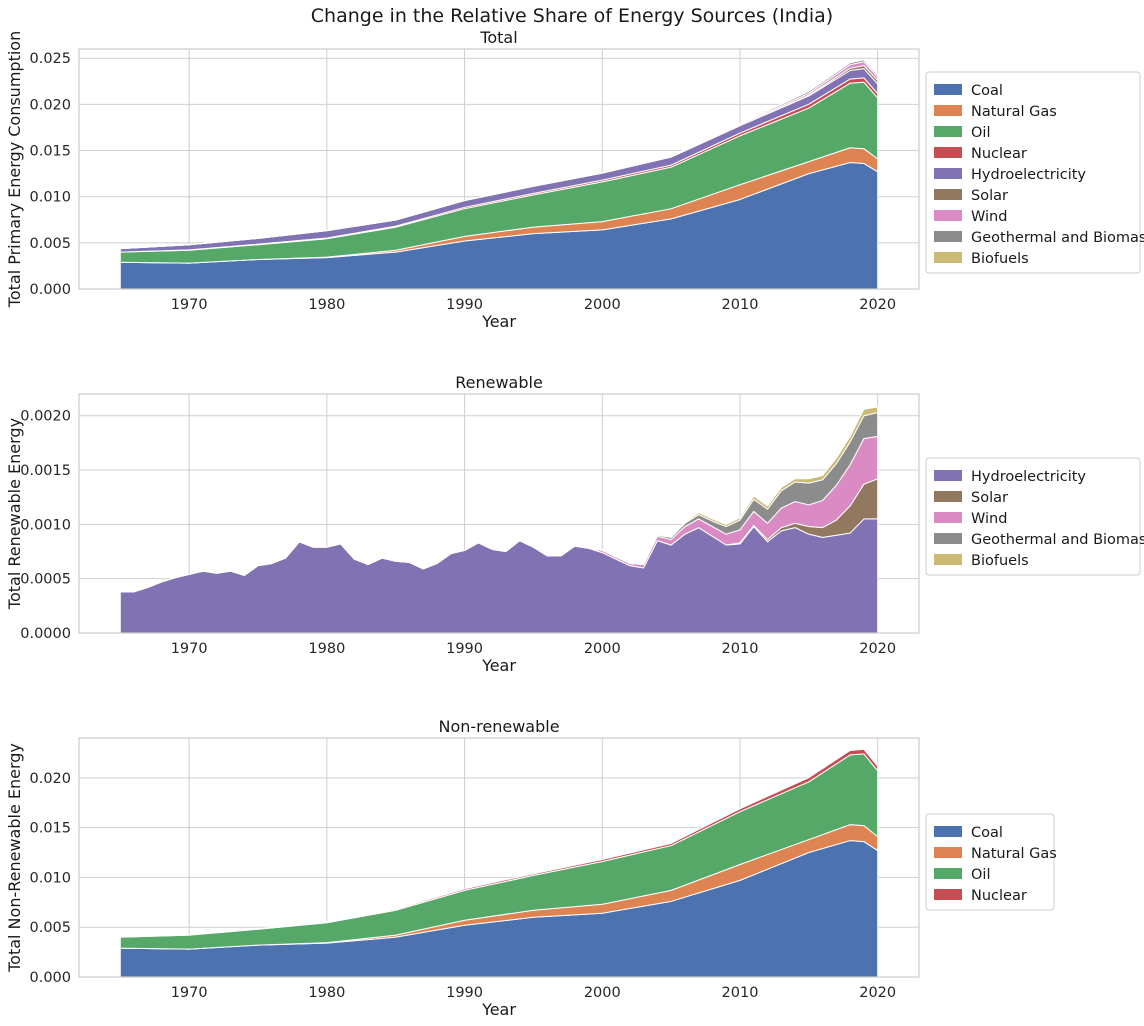 Image resolution: width=1144 pixels, height=1026 pixels. What do you see at coordinates (45, 634) in the screenshot?
I see `y-tick-label: 0.0000` at bounding box center [45, 634].